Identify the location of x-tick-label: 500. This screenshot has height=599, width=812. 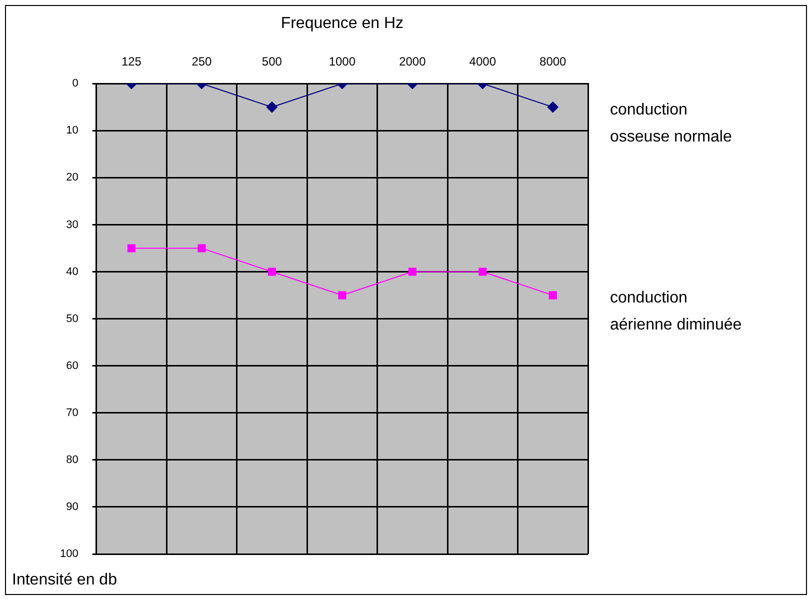
(272, 61).